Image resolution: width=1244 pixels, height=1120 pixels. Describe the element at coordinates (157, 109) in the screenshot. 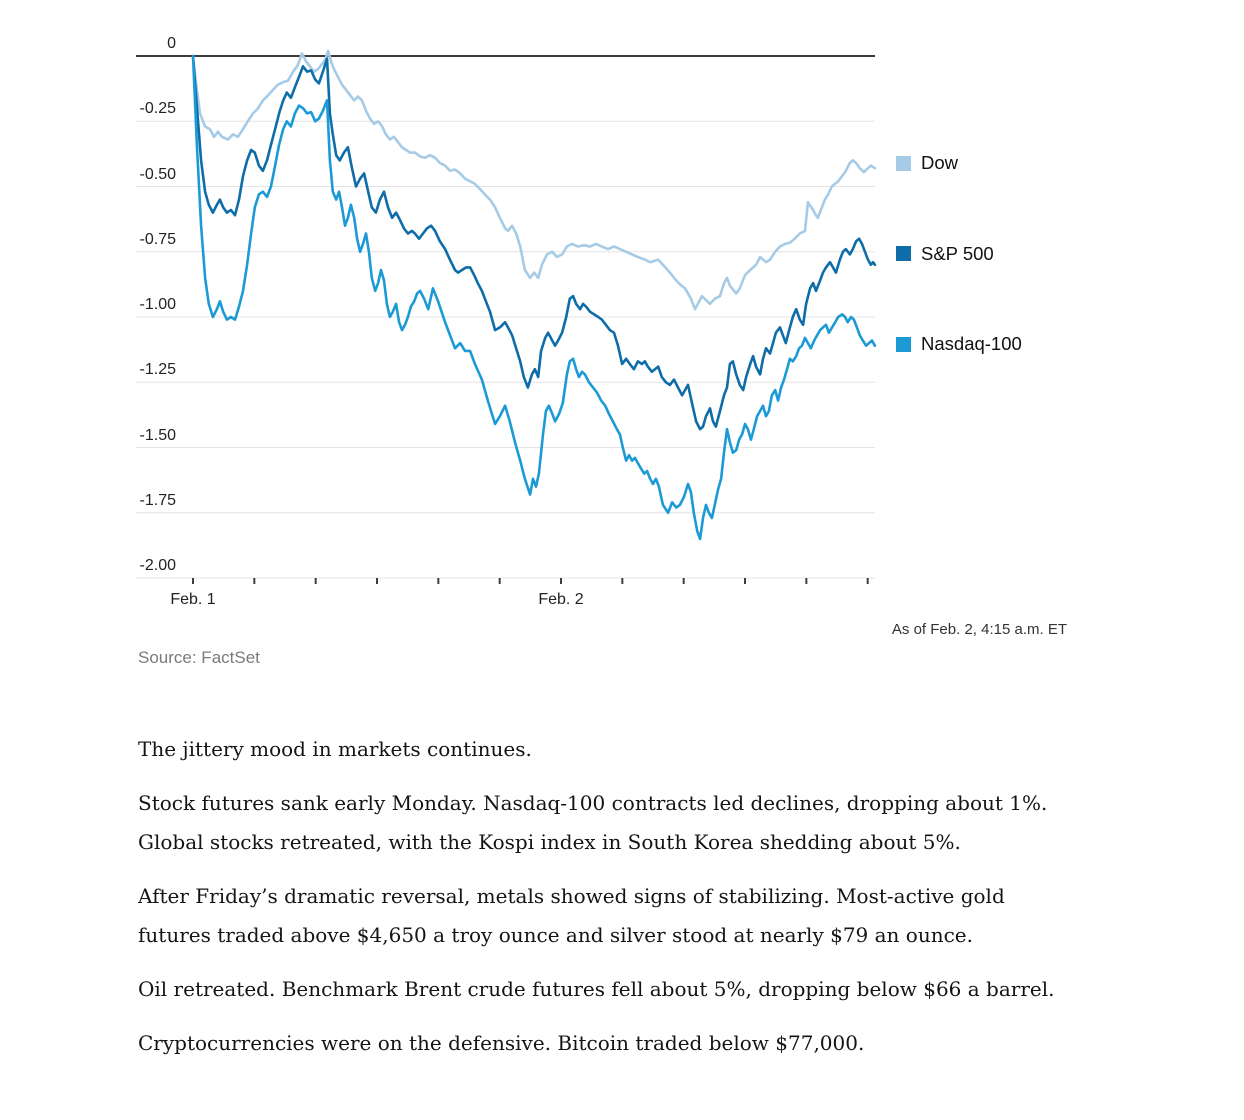

I see `y-axis-label: -0.25` at that location.